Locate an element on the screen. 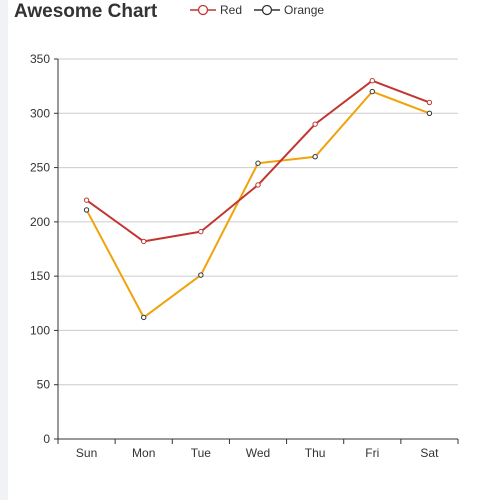  x-tick-label-wed: Wed is located at coordinates (258, 453).